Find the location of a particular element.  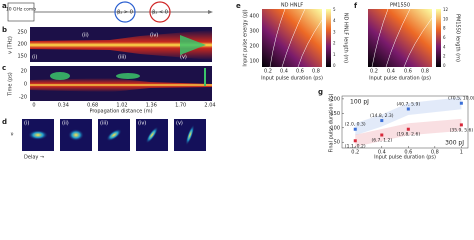

colorbar-label: PM1550 length (m) is located at coordinates (458, 38).